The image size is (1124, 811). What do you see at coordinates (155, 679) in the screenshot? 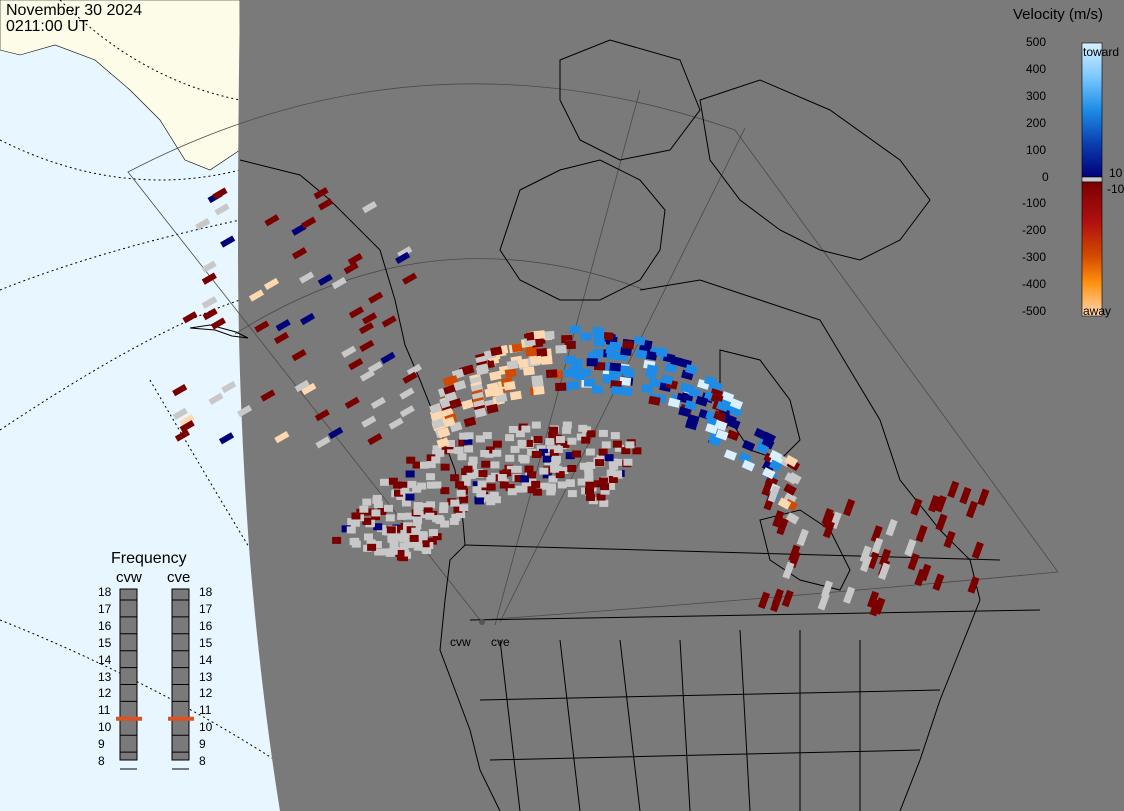
I see `frequency-bars` at bounding box center [155, 679].